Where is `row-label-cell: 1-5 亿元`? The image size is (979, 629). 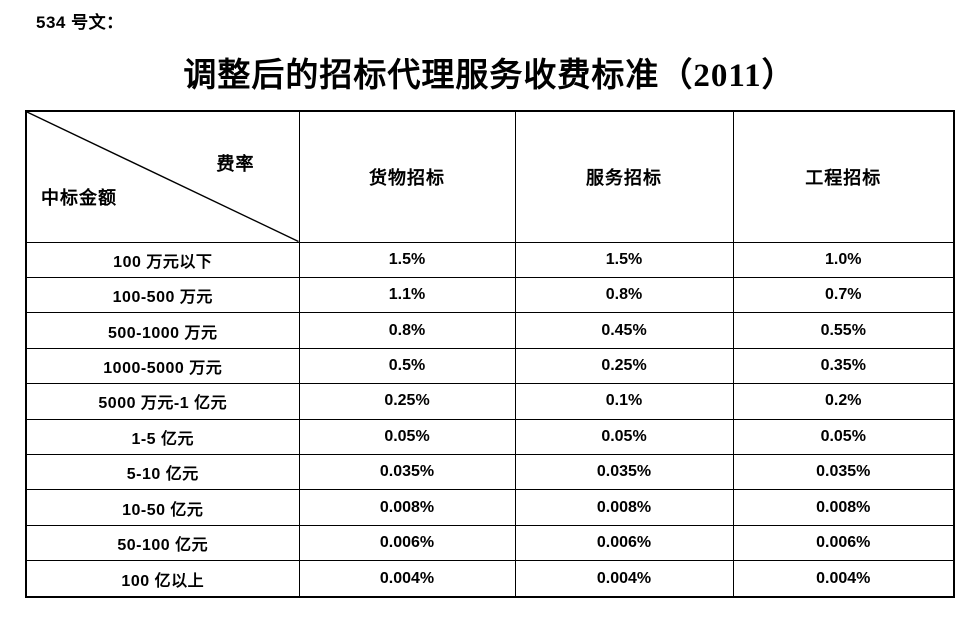 row-label-cell: 1-5 亿元 is located at coordinates (162, 437).